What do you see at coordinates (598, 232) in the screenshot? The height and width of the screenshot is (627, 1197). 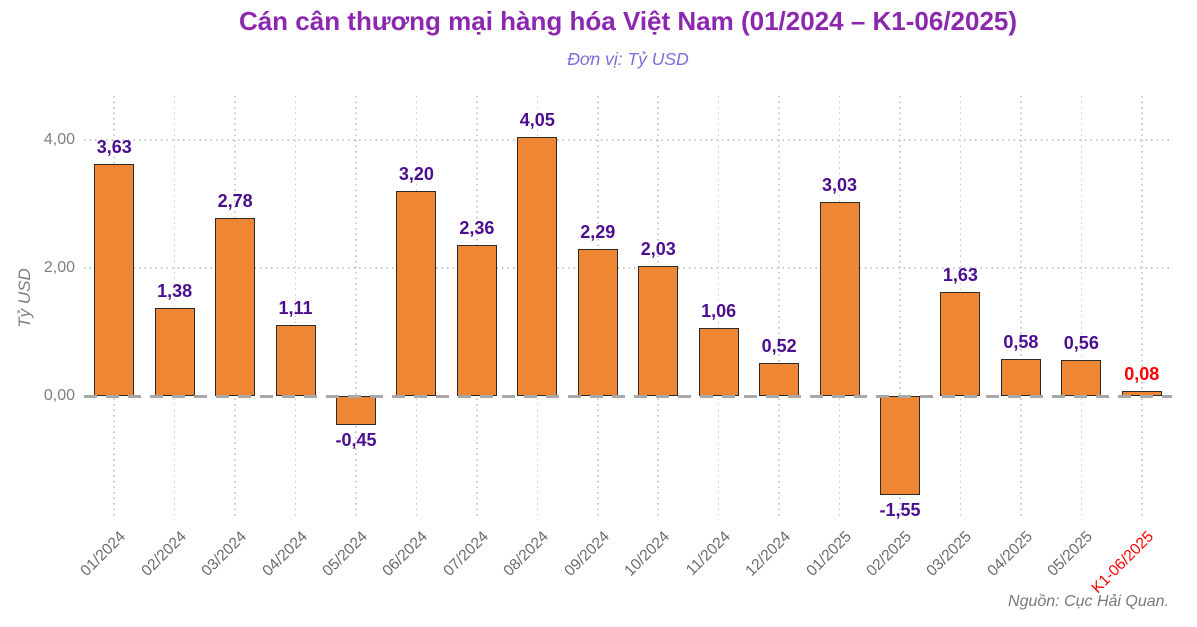 I see `bar-value-label: 2,29` at bounding box center [598, 232].